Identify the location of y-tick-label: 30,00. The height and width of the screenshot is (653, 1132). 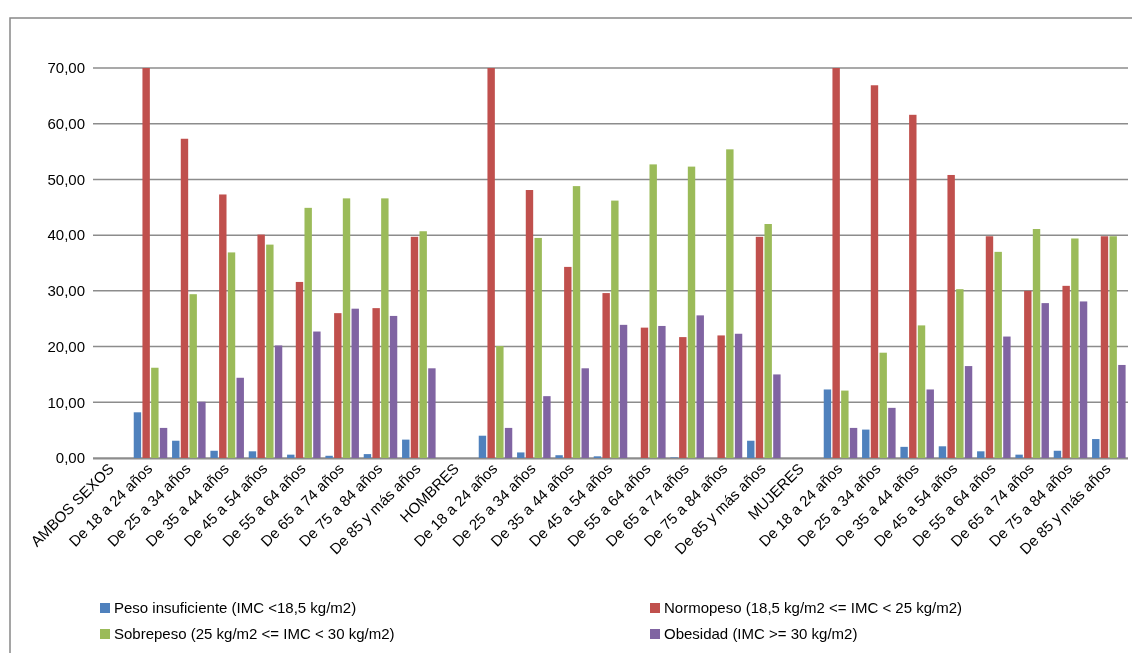
(66, 291).